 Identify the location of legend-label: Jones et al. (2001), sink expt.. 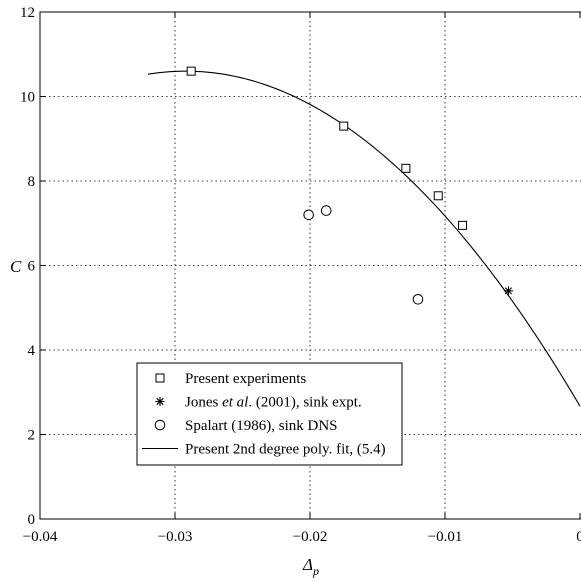
(273, 403).